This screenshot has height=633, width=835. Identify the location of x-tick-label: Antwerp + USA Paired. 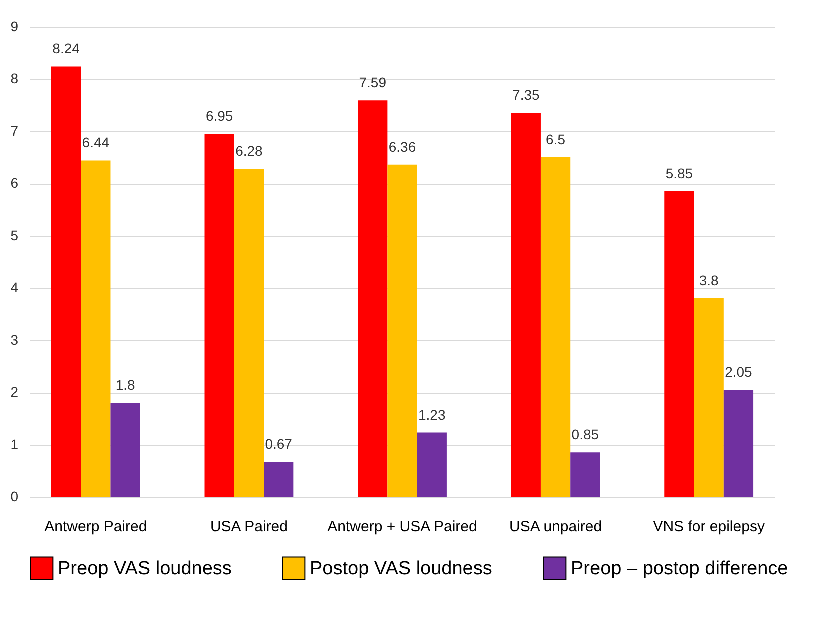
(403, 527).